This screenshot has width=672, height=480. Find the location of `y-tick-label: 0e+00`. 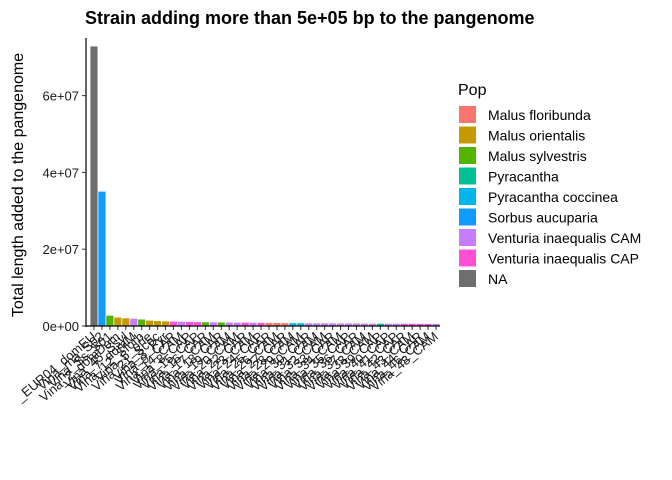

y-tick-label: 0e+00 is located at coordinates (60, 326).